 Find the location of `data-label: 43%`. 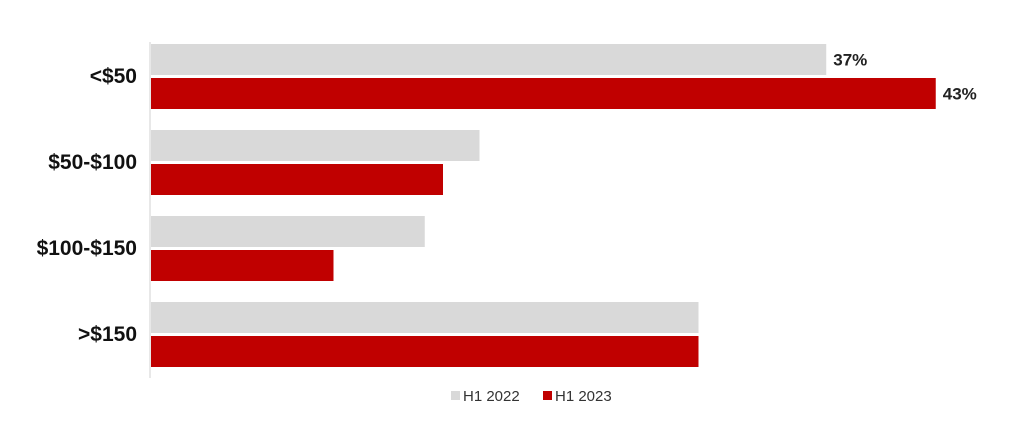

data-label: 43% is located at coordinates (960, 94).